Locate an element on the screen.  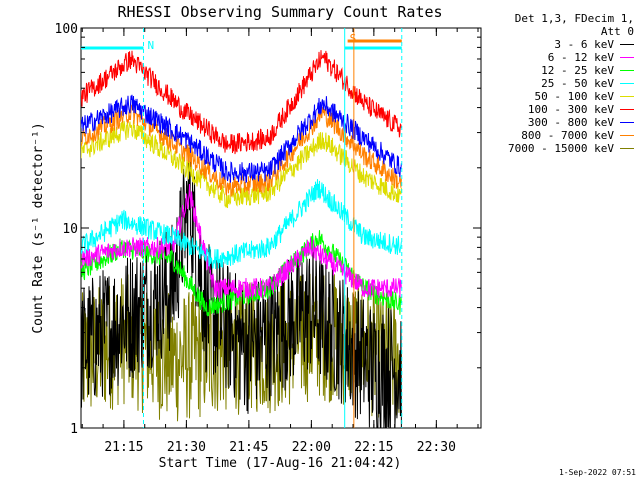
x-tick-label: 22:00 is located at coordinates (311, 447).